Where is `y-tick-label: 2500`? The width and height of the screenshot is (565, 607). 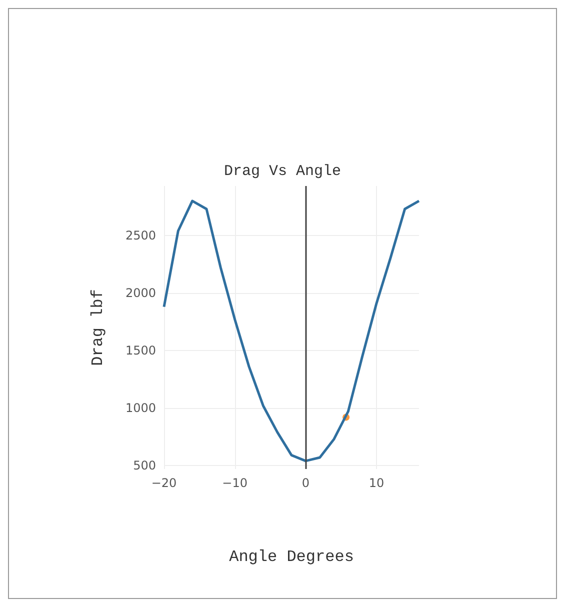 y-tick-label: 2500 is located at coordinates (140, 235).